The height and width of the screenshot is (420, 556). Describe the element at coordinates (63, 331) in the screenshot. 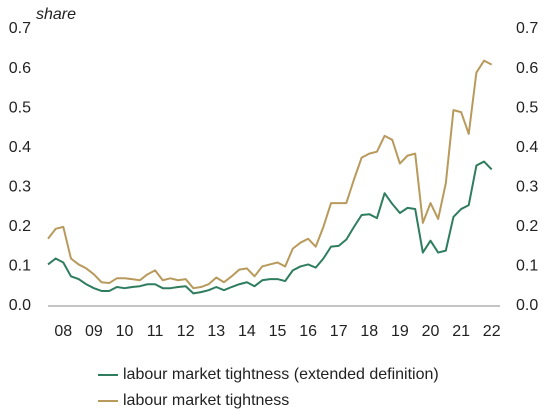

I see `x-tick-label: 08` at that location.